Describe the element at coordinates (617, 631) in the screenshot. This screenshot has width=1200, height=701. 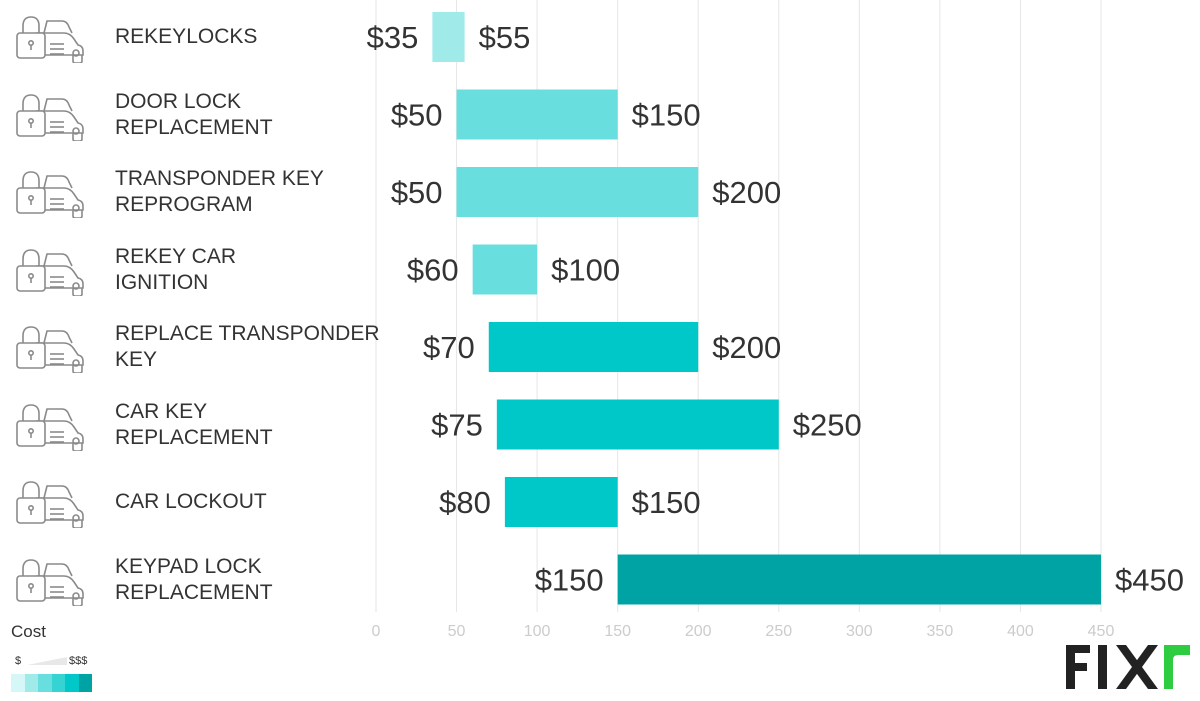
I see `x-tick-label: 150` at that location.